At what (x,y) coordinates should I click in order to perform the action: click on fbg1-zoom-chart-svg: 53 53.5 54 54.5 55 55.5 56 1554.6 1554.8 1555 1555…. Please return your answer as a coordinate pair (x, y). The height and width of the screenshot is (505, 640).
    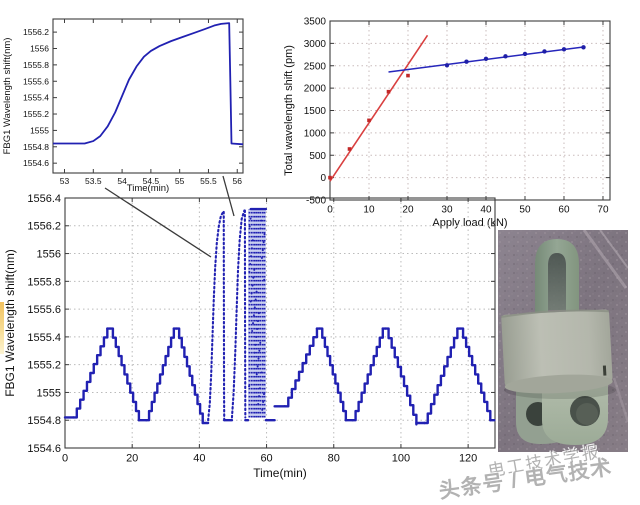
    Looking at the image, I should click on (123, 106).